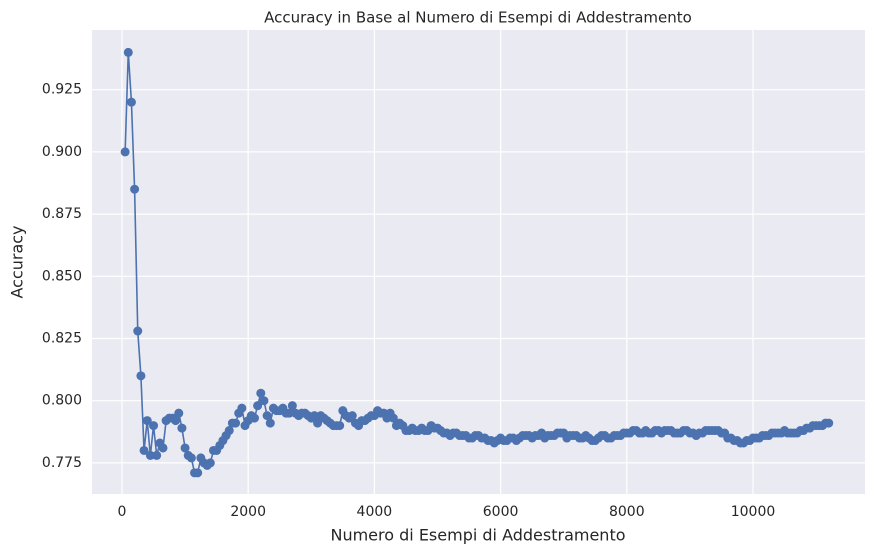  What do you see at coordinates (501, 512) in the screenshot?
I see `x-tick-label: 6000` at bounding box center [501, 512].